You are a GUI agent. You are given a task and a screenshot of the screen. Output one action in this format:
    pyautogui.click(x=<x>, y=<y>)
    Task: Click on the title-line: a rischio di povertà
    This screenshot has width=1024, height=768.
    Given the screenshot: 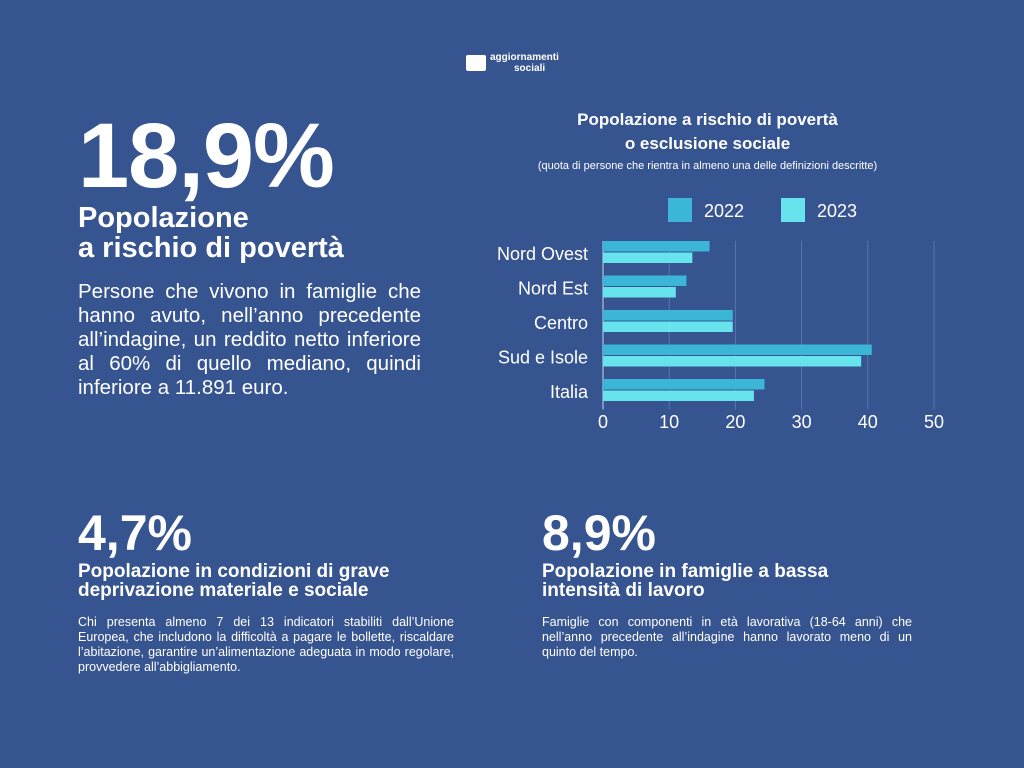 What is the action you would take?
    pyautogui.click(x=211, y=248)
    